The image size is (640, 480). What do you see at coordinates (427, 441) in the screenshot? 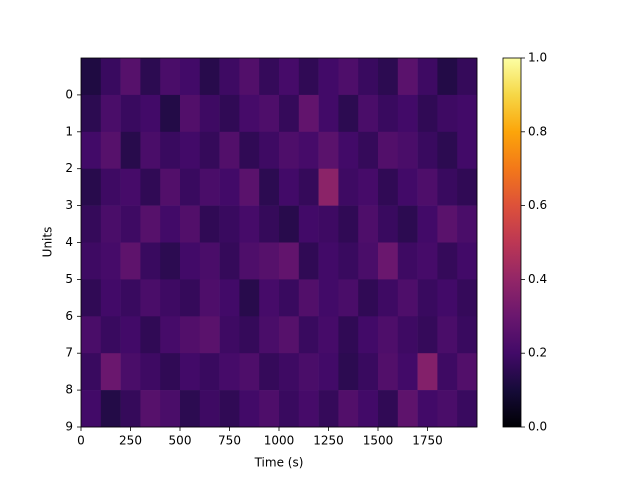
I see `x-tick-label: 1750` at bounding box center [427, 441].